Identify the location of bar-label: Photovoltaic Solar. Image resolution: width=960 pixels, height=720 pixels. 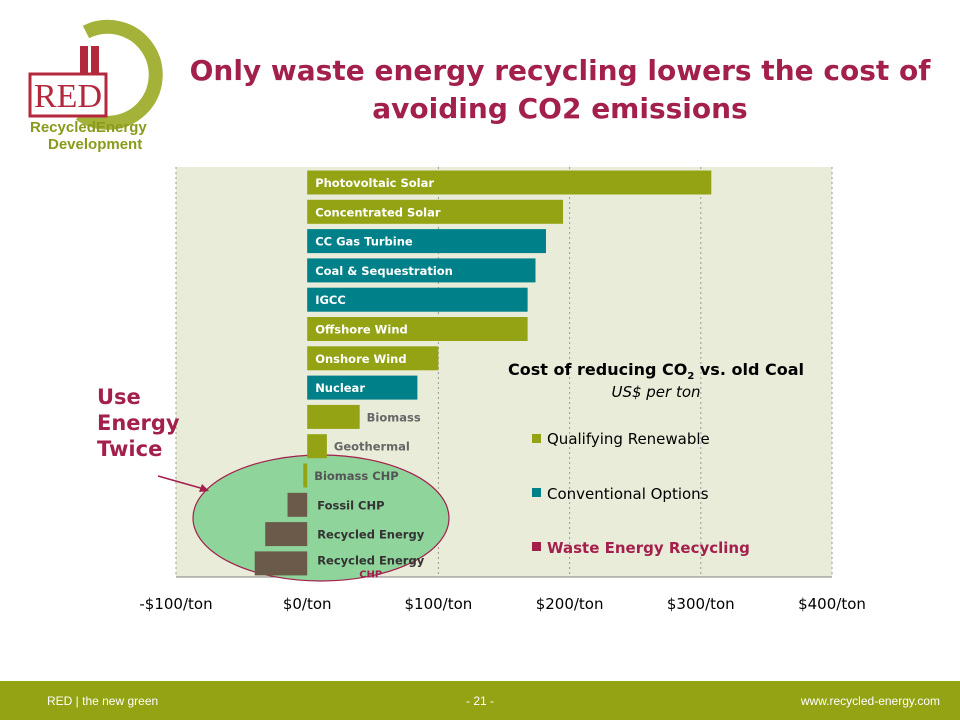
(374, 183).